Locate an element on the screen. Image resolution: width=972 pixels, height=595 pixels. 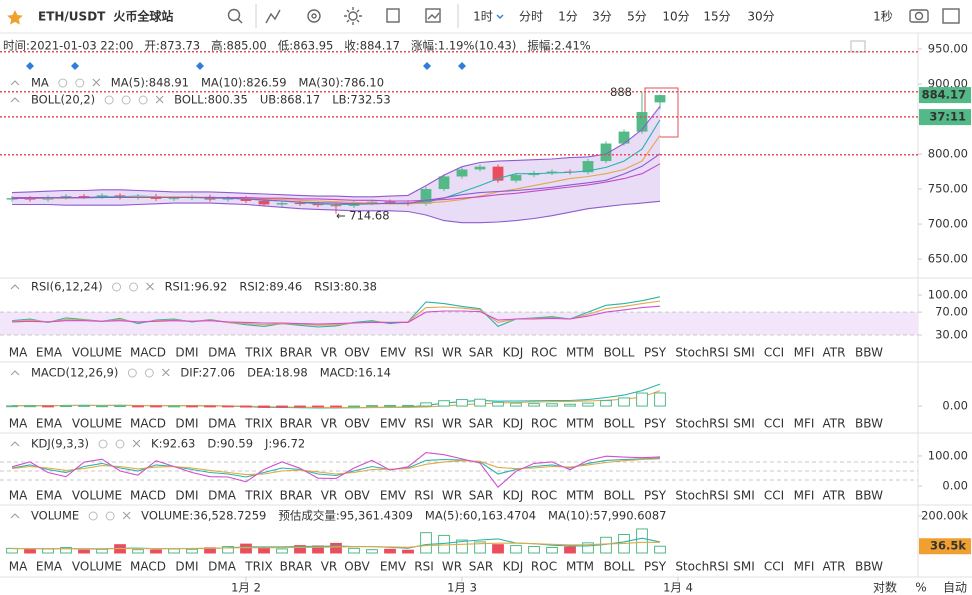
scale-control: % is located at coordinates (920, 588).